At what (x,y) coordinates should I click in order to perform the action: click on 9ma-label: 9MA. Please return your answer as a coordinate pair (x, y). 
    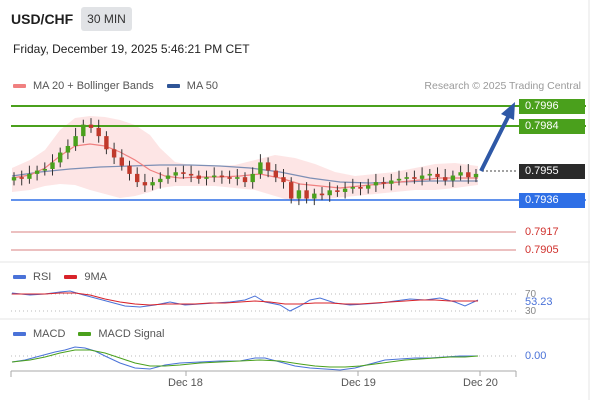
    Looking at the image, I should click on (95, 277).